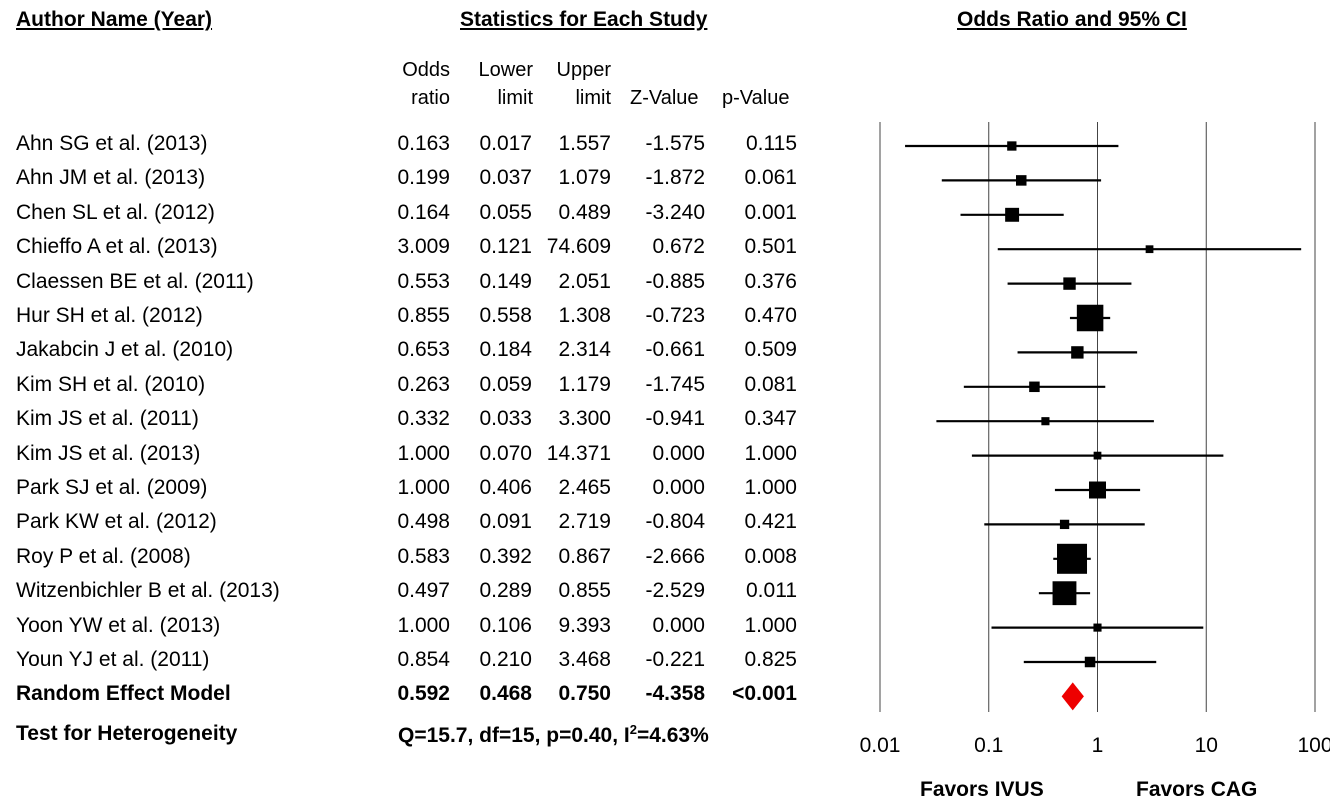 The width and height of the screenshot is (1330, 803). I want to click on pooled-name: Random Effect Model, so click(123, 694).